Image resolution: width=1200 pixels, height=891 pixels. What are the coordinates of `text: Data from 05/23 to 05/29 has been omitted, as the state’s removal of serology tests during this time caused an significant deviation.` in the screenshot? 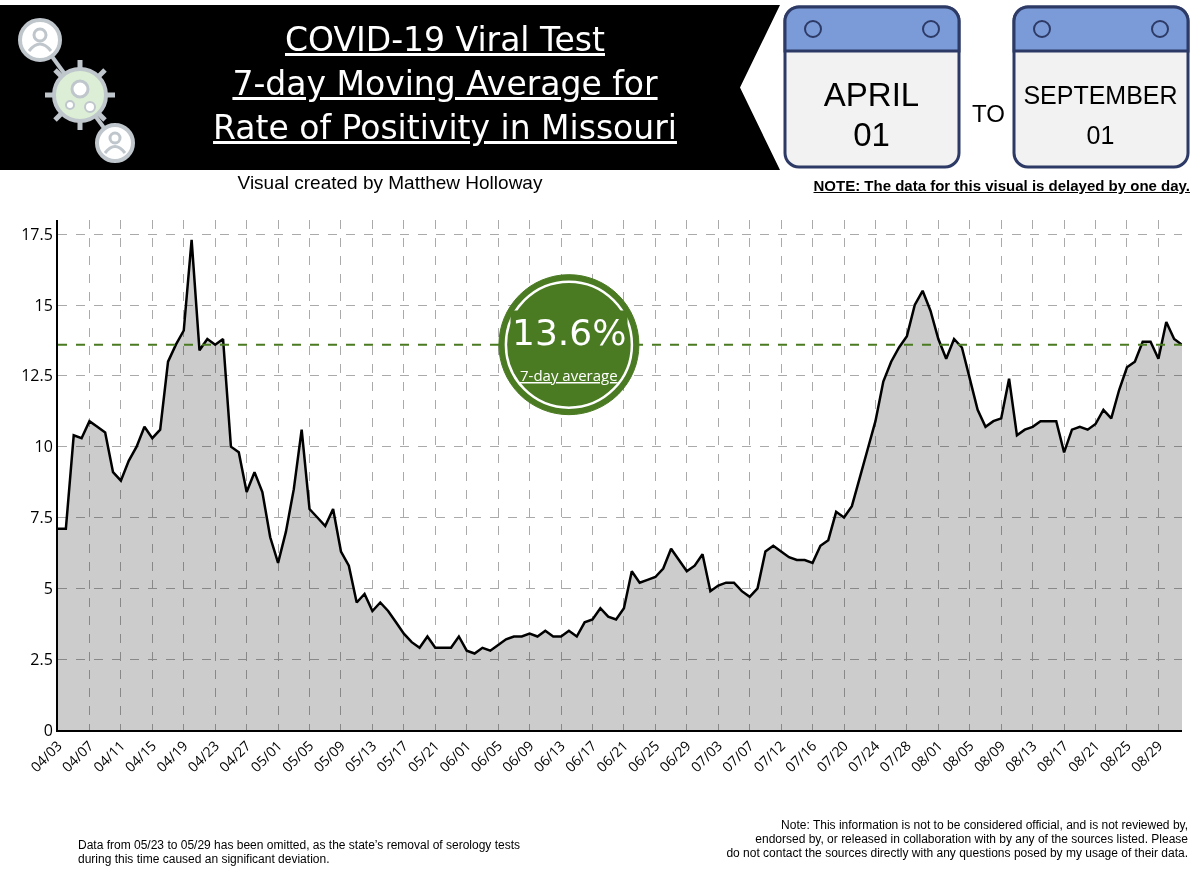 It's located at (299, 852).